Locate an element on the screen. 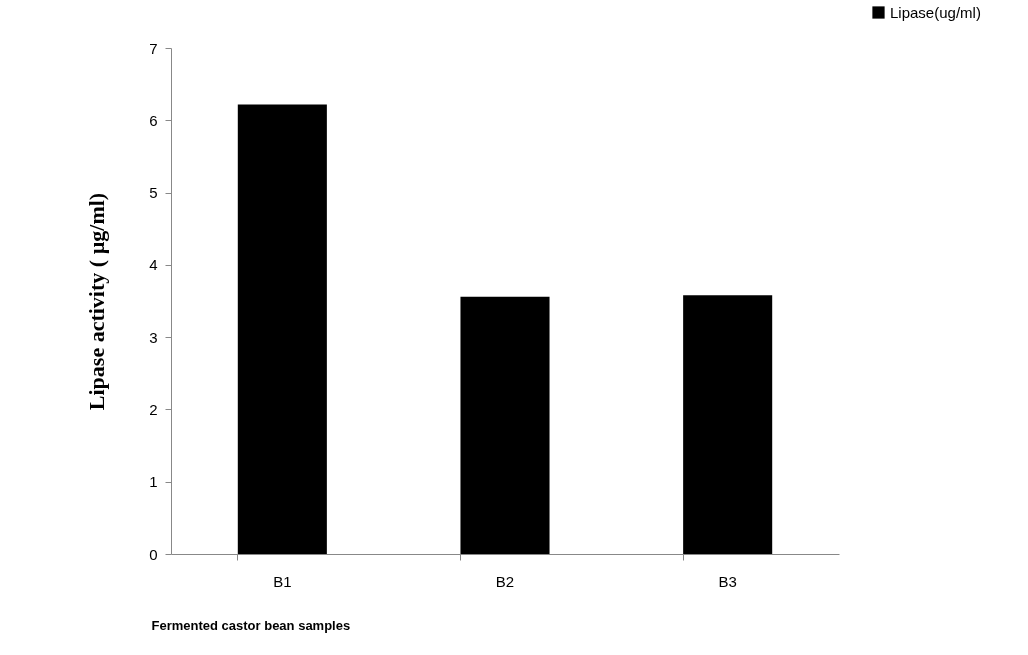 The image size is (1028, 655). y-tick-label: 7 is located at coordinates (153, 48).